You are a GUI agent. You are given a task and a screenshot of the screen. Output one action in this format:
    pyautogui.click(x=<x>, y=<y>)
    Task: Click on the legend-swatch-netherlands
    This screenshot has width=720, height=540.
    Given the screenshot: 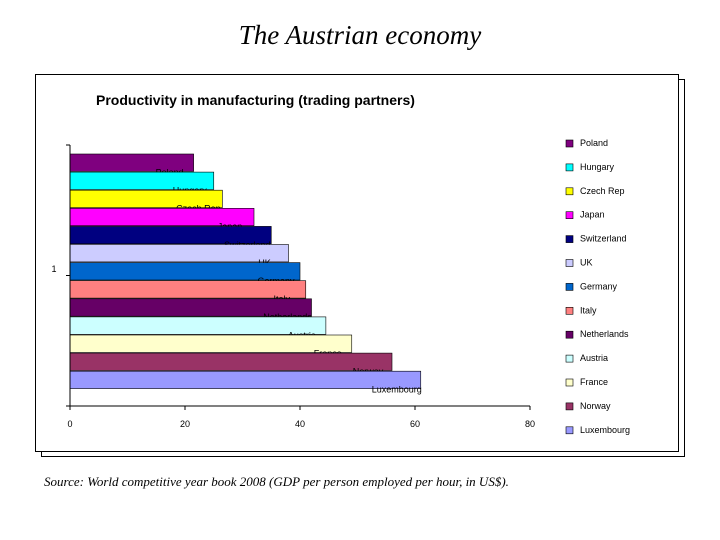 What is the action you would take?
    pyautogui.click(x=569, y=334)
    